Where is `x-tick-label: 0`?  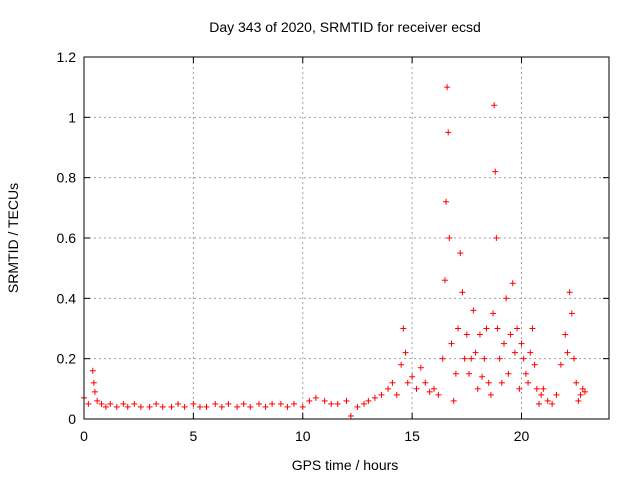
x-tick-label: 0 is located at coordinates (84, 436).